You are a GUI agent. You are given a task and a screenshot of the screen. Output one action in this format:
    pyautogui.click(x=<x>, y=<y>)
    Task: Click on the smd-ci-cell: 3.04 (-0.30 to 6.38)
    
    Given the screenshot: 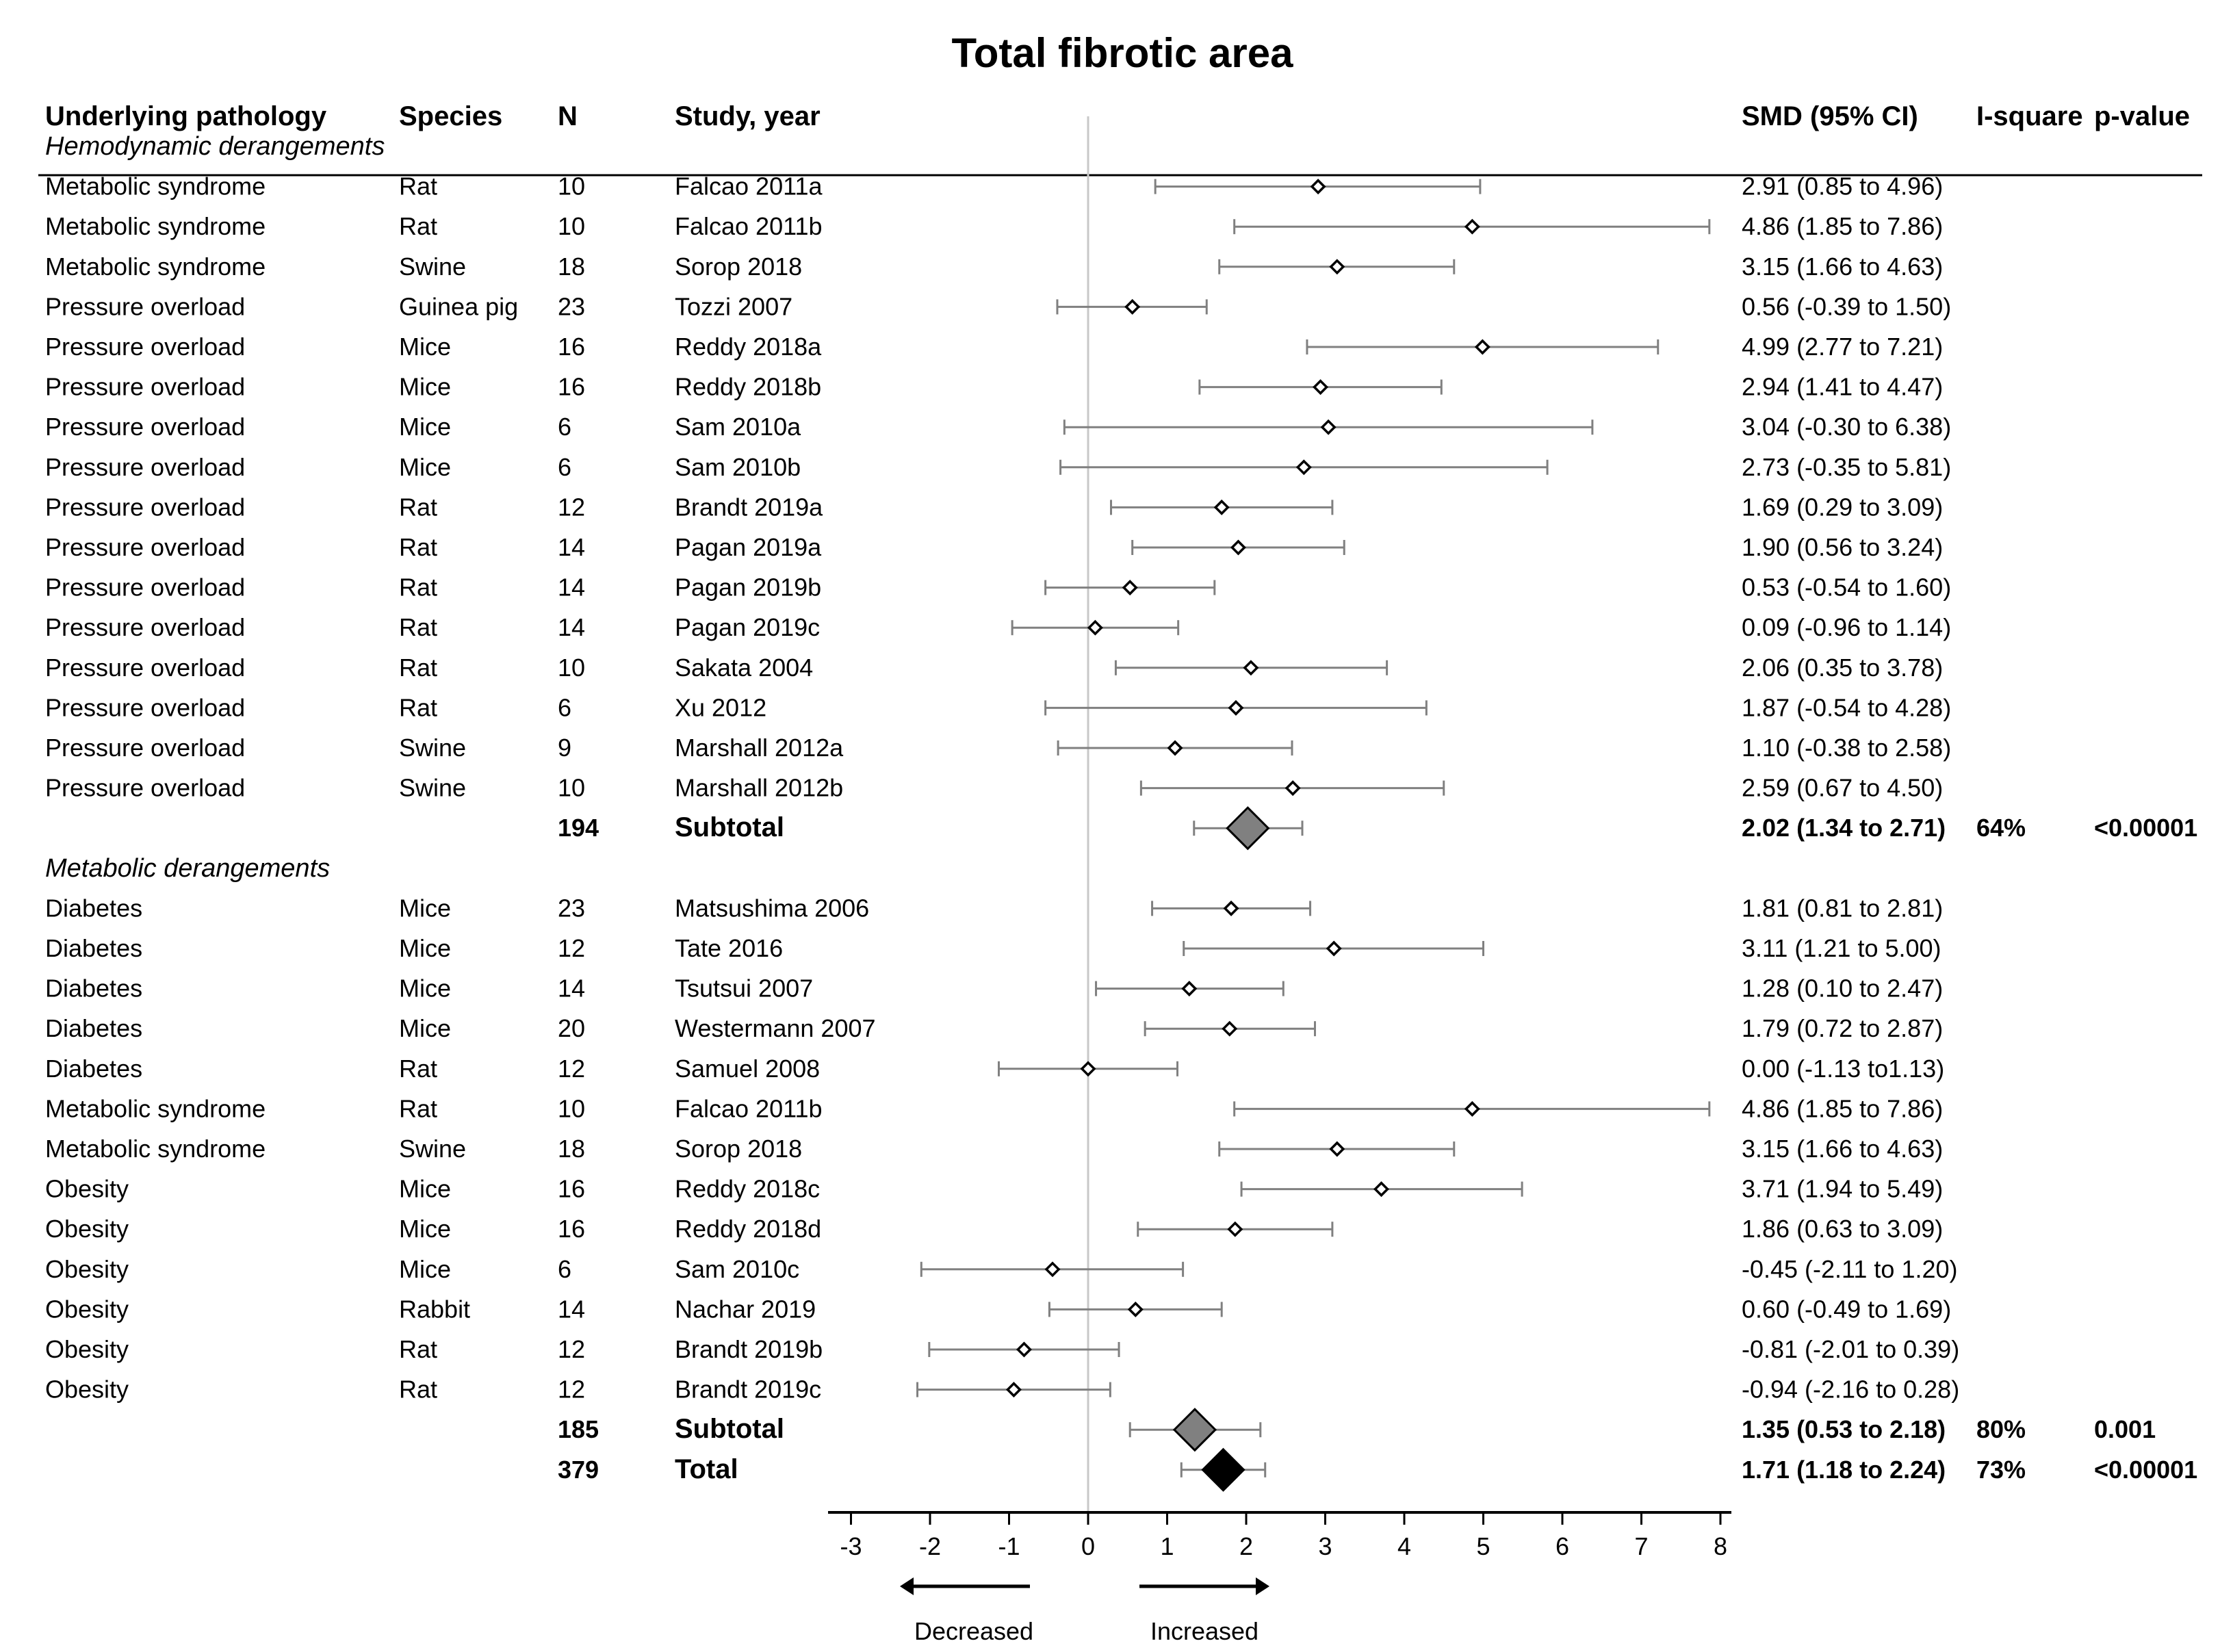 What is the action you would take?
    pyautogui.click(x=1846, y=427)
    